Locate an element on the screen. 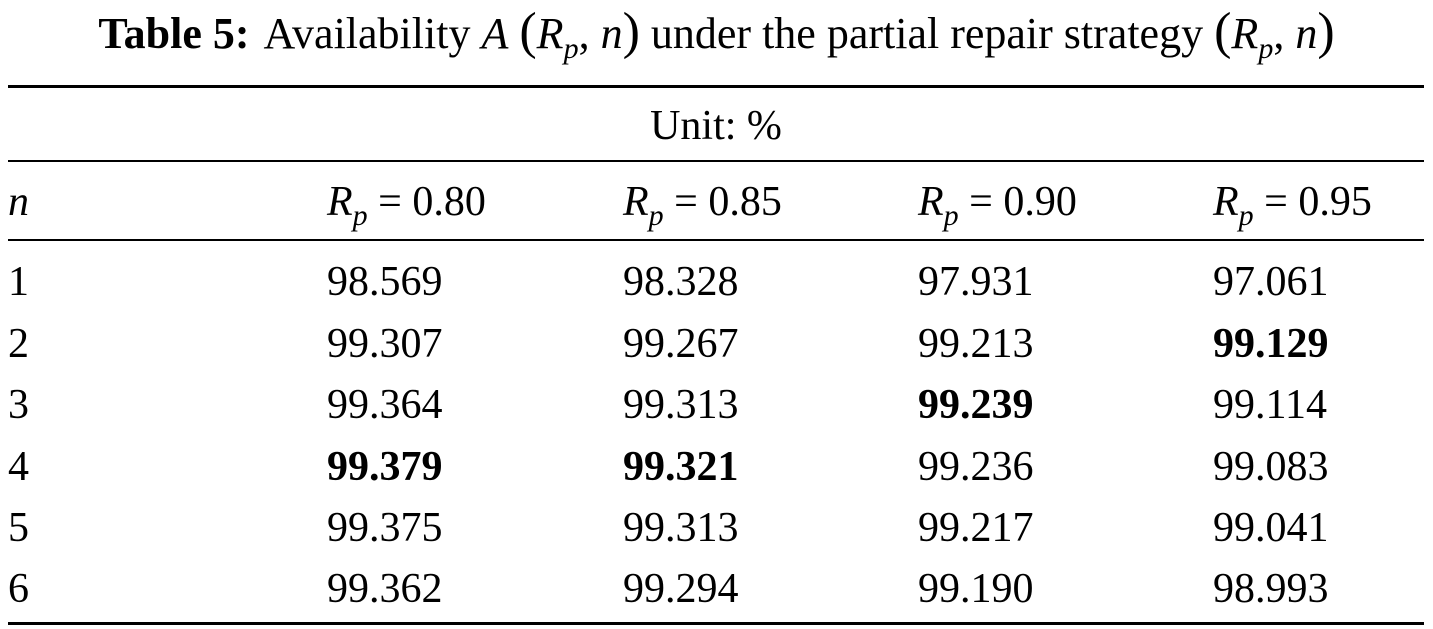 Image resolution: width=1433 pixels, height=629 pixels. table-cell: 99.307 is located at coordinates (385, 344).